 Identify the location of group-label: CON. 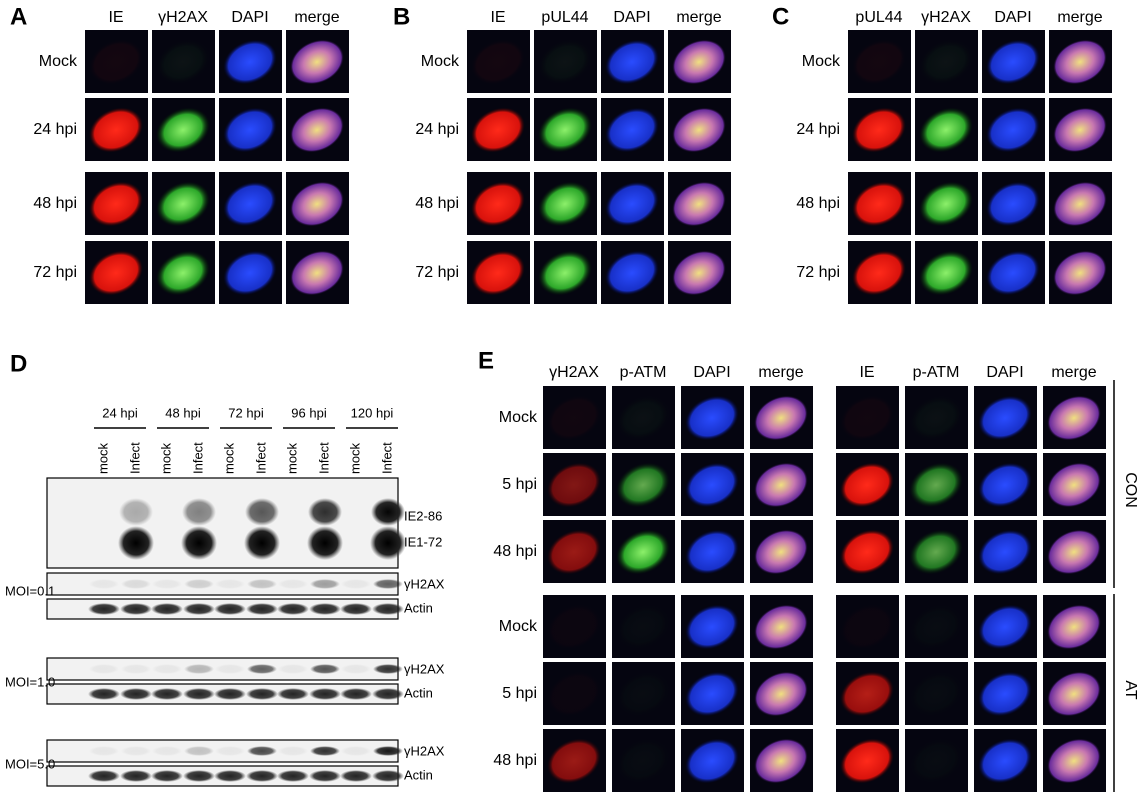
(1130, 490).